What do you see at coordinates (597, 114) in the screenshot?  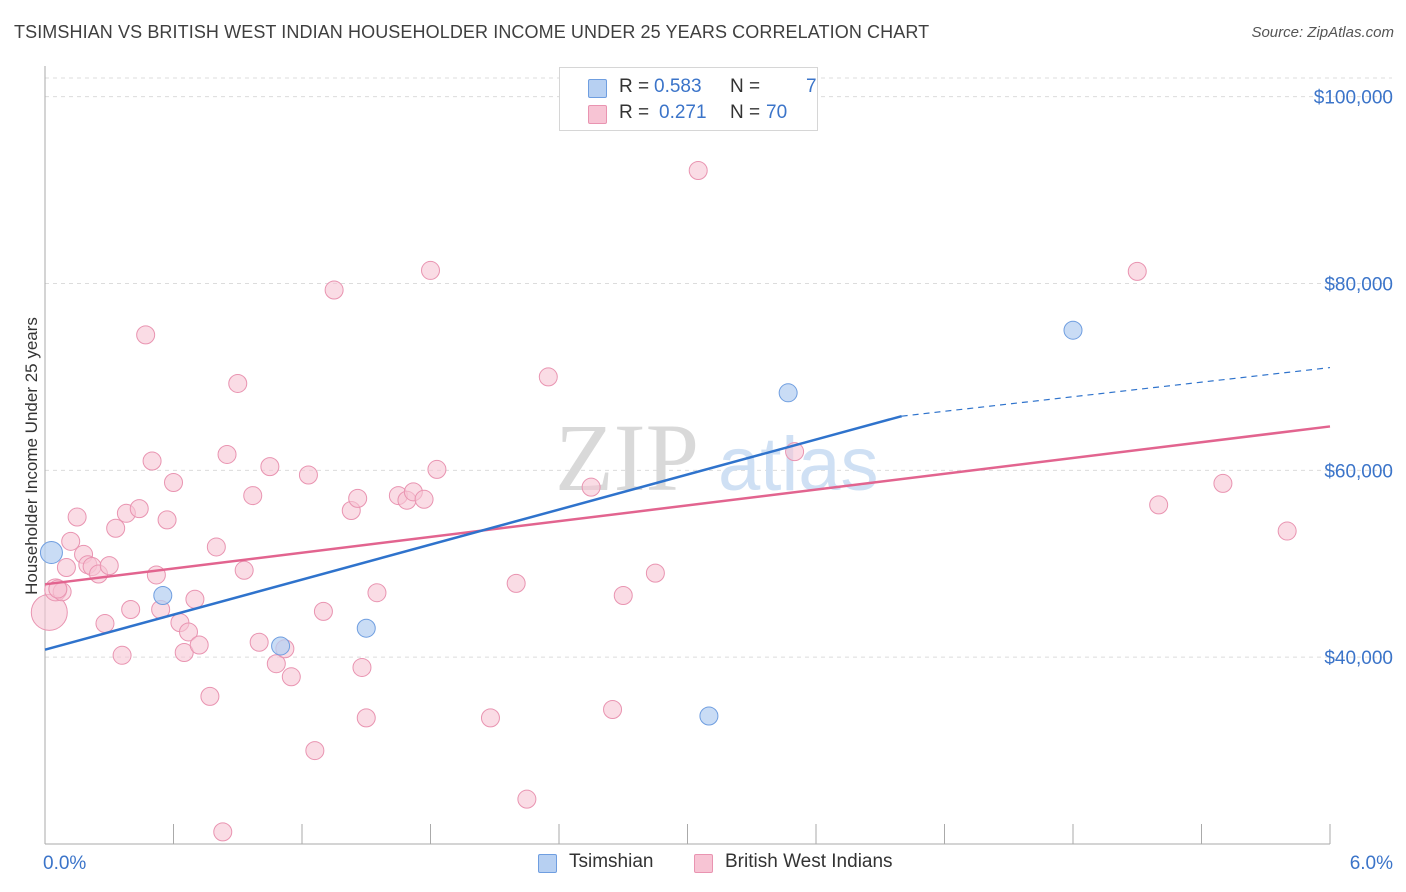 I see `legend-swatch-bwi` at bounding box center [597, 114].